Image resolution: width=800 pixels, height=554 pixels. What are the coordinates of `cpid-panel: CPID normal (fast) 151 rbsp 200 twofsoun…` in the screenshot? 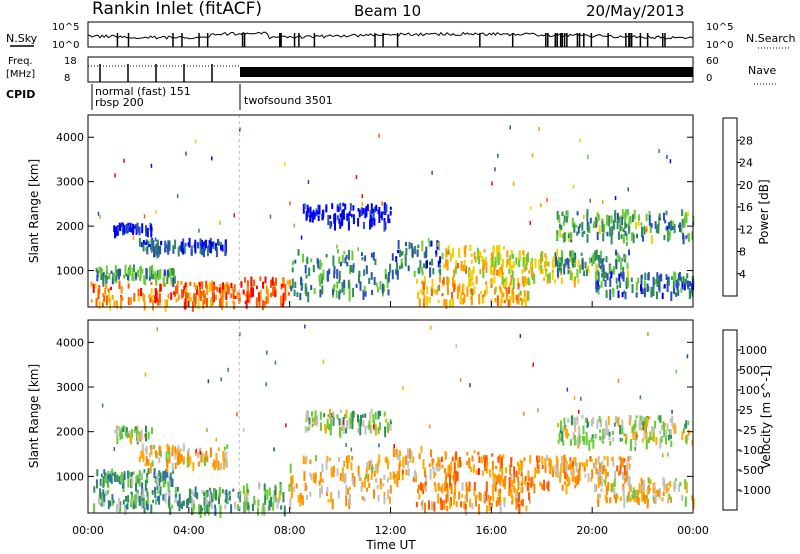 It's located at (169, 97).